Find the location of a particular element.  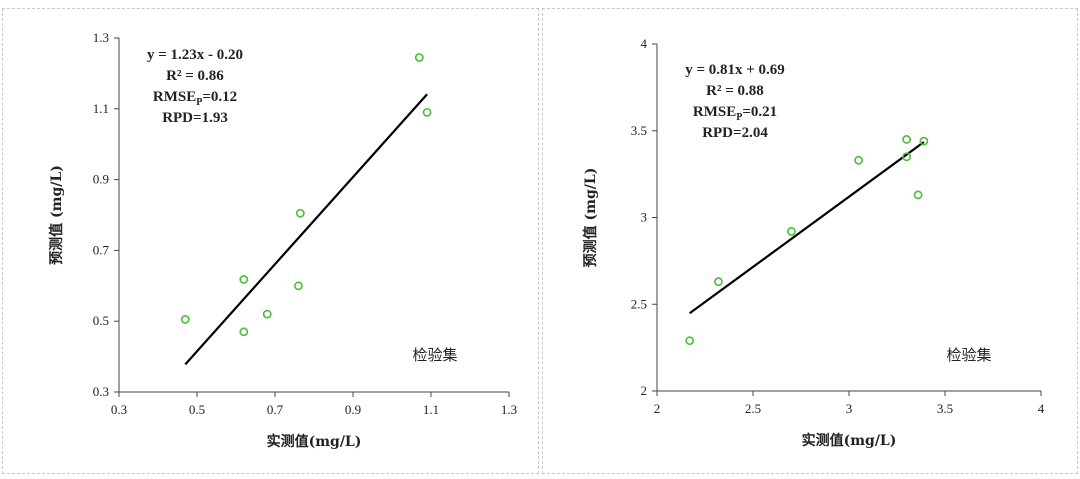

chart0-annotation: RMSEP=0.12 is located at coordinates (195, 98).